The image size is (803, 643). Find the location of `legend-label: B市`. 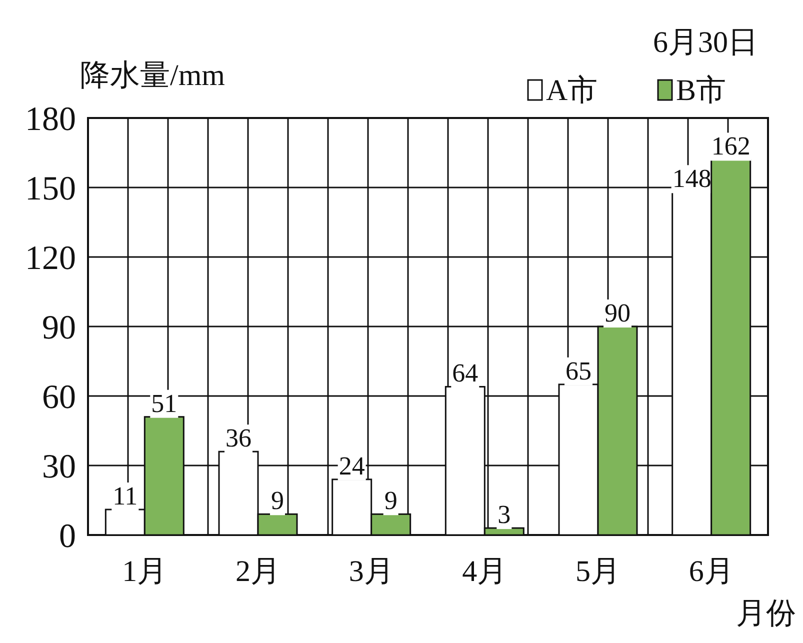

legend-label: B市 is located at coordinates (701, 90).